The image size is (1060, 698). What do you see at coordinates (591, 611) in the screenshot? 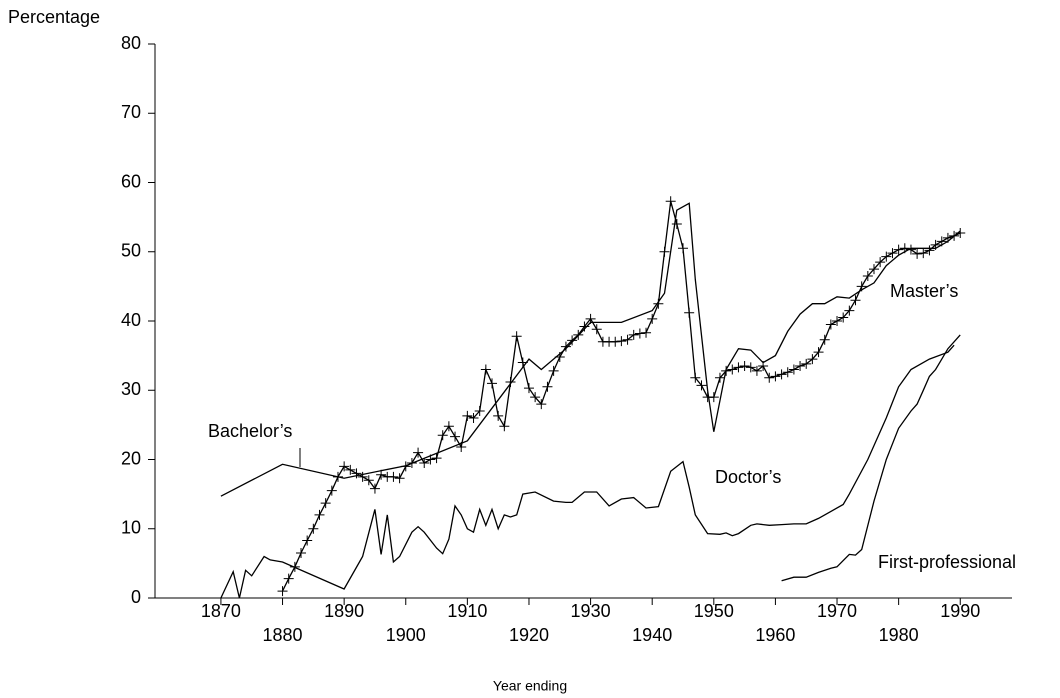
I see `x-tick-label: 1930` at bounding box center [591, 611].